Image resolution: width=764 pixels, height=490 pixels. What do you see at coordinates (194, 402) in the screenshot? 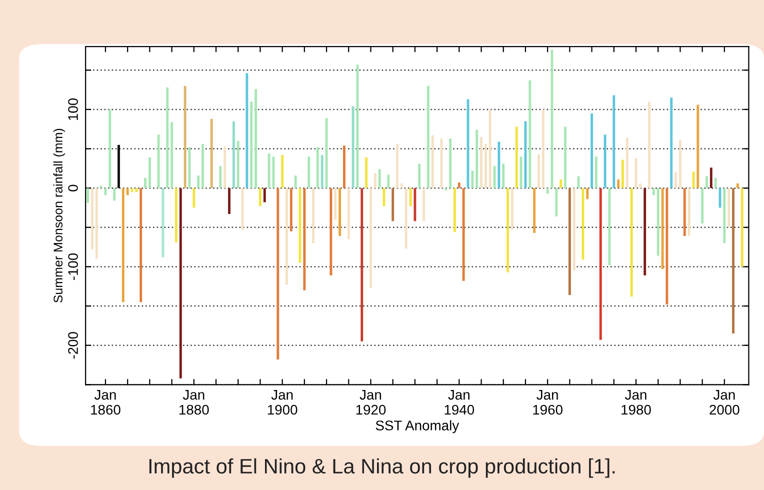
I see `x-tick-label: Jan 1880` at bounding box center [194, 402].